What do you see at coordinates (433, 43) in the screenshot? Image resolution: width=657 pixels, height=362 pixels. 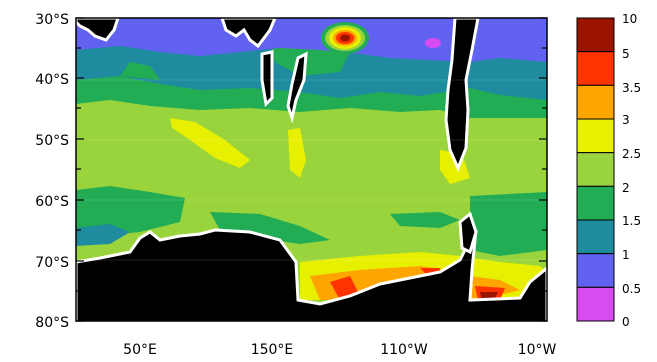 I see `field-magenta-spot` at bounding box center [433, 43].